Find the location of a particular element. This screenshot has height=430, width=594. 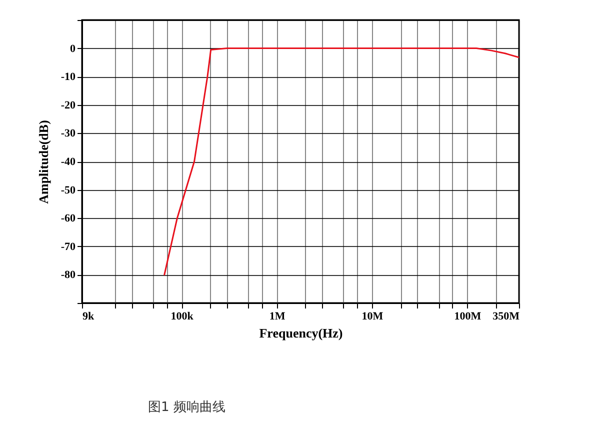

x-tick-label: 1M is located at coordinates (277, 316).